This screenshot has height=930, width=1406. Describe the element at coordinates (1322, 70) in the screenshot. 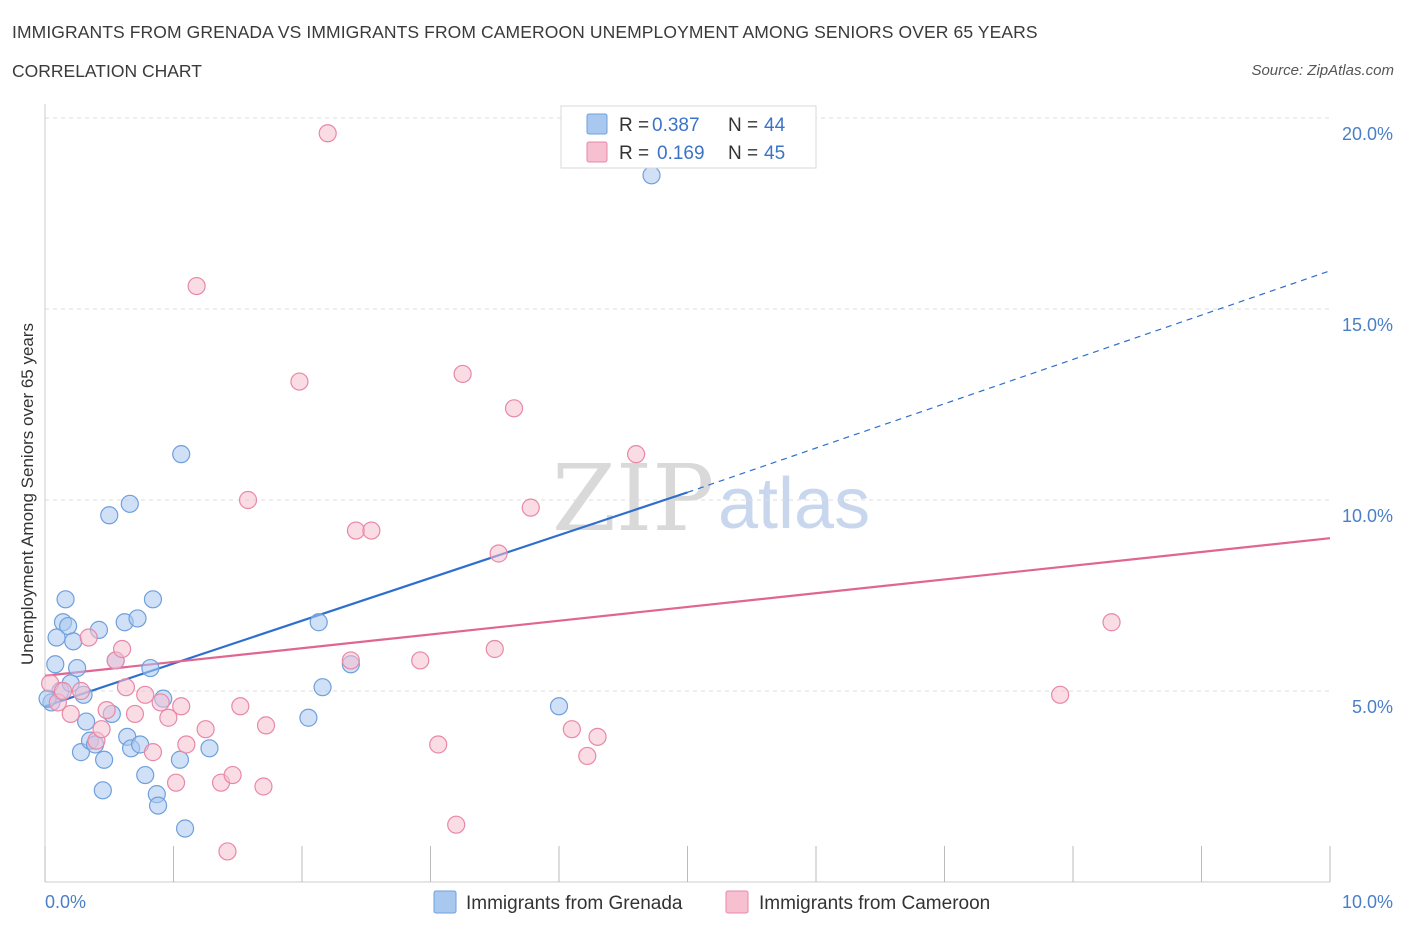

I see `source-label: Source: ZipAtlas.com` at that location.